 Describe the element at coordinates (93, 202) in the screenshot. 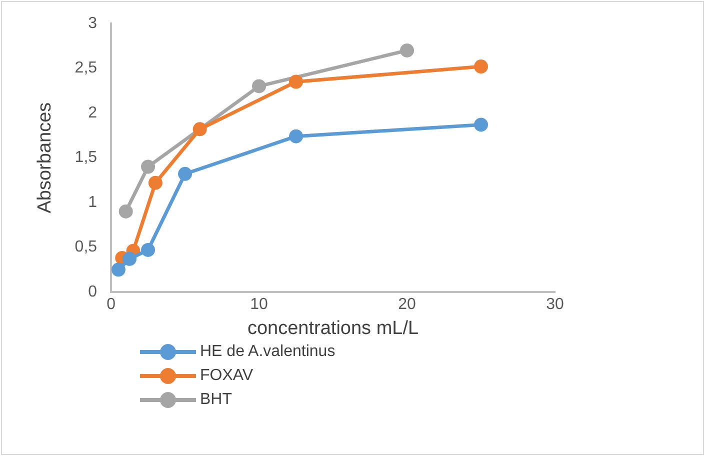

I see `y-tick-label: 1` at that location.